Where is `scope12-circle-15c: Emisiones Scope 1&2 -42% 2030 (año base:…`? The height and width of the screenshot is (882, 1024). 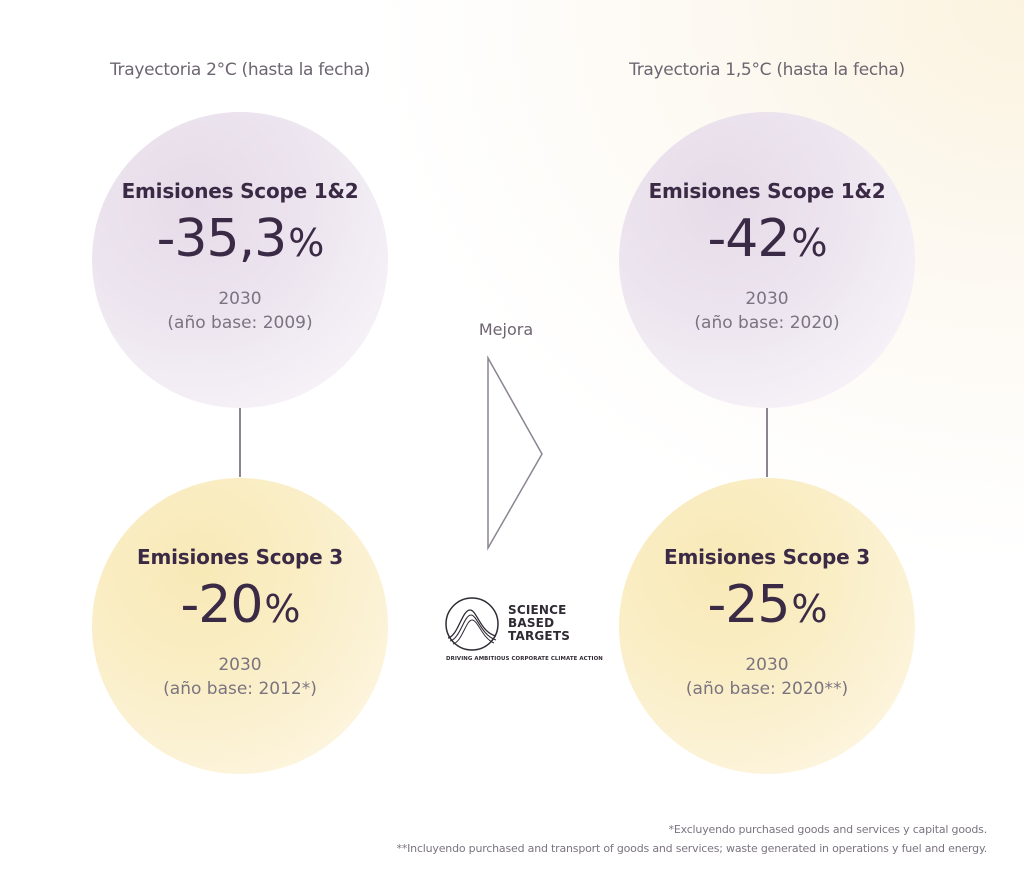 scope12-circle-15c: Emisiones Scope 1&2 -42% 2030 (año base:… is located at coordinates (767, 260).